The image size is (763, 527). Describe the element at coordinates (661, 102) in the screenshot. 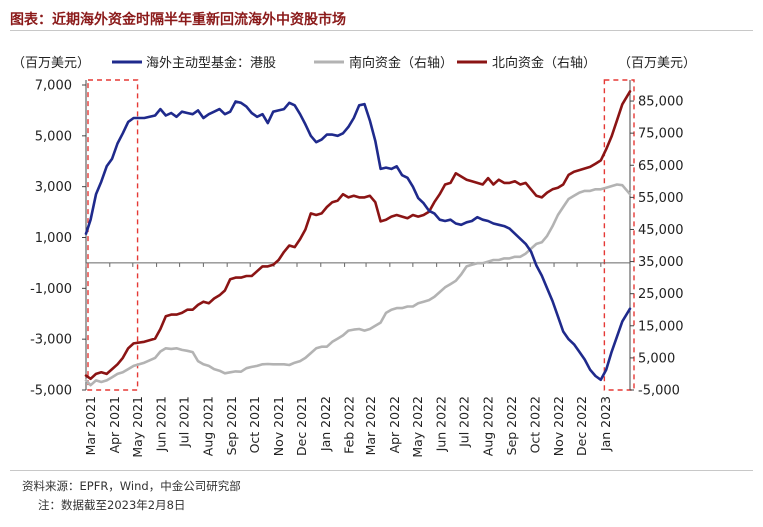

I see `y-right-tick-label: 85,000` at that location.